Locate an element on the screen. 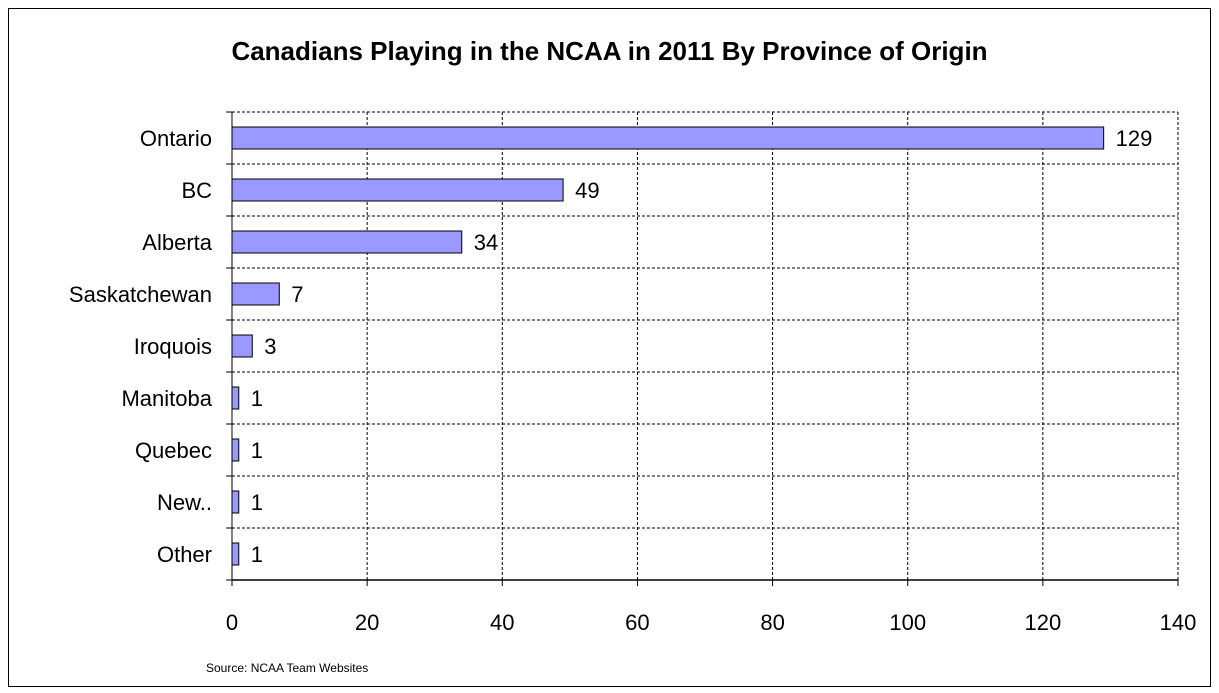  bar-quebec is located at coordinates (235, 450).